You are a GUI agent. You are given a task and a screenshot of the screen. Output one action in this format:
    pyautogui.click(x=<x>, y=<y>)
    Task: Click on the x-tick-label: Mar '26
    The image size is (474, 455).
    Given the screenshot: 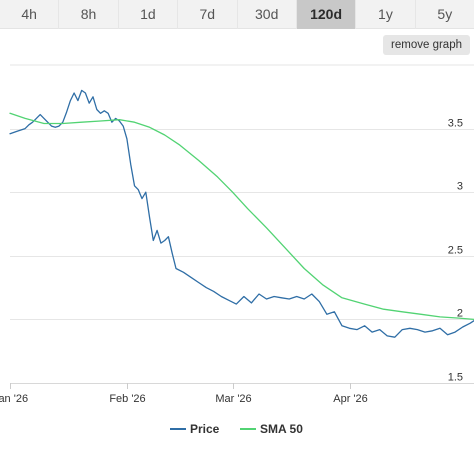 What is the action you would take?
    pyautogui.click(x=233, y=399)
    